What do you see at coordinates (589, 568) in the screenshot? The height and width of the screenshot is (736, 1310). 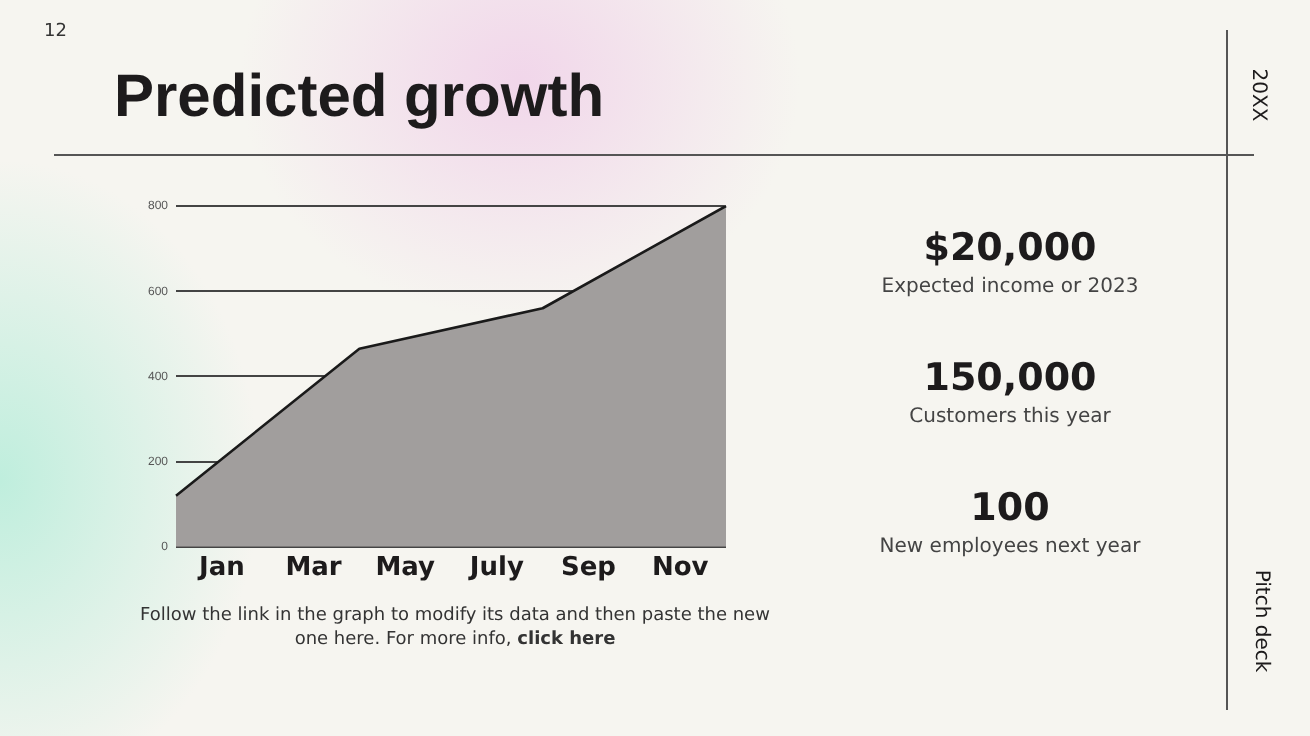 I see `x-tick-label: Sep` at bounding box center [589, 568].